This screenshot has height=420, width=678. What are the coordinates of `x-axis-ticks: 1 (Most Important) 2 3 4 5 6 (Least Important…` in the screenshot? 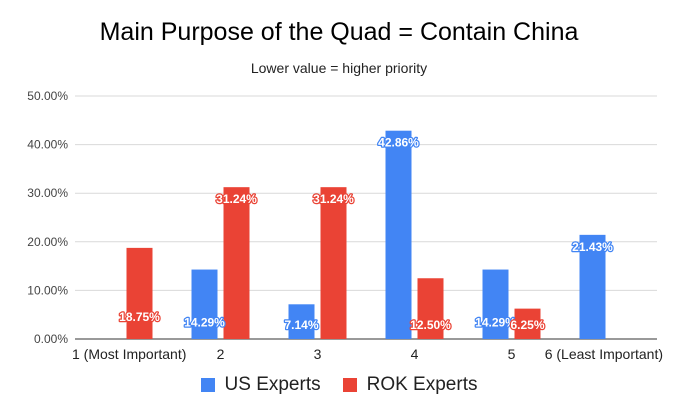 It's located at (367, 354).